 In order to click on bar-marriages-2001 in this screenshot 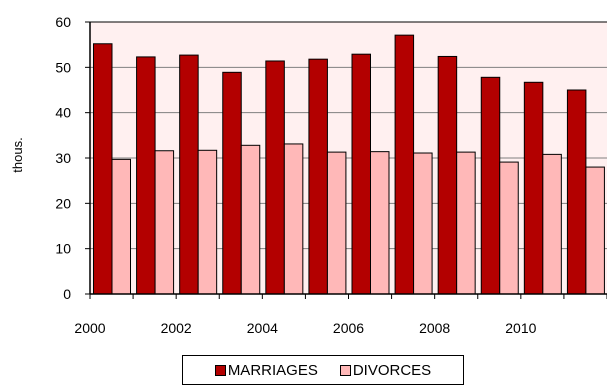, I will do `click(146, 175)`.